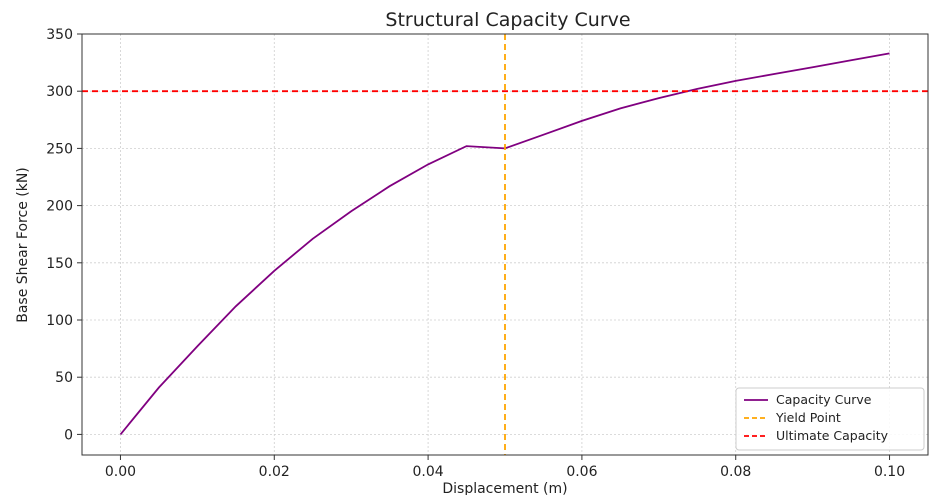 The height and width of the screenshot is (495, 929). Describe the element at coordinates (68, 435) in the screenshot. I see `y-tick-label: 0` at that location.